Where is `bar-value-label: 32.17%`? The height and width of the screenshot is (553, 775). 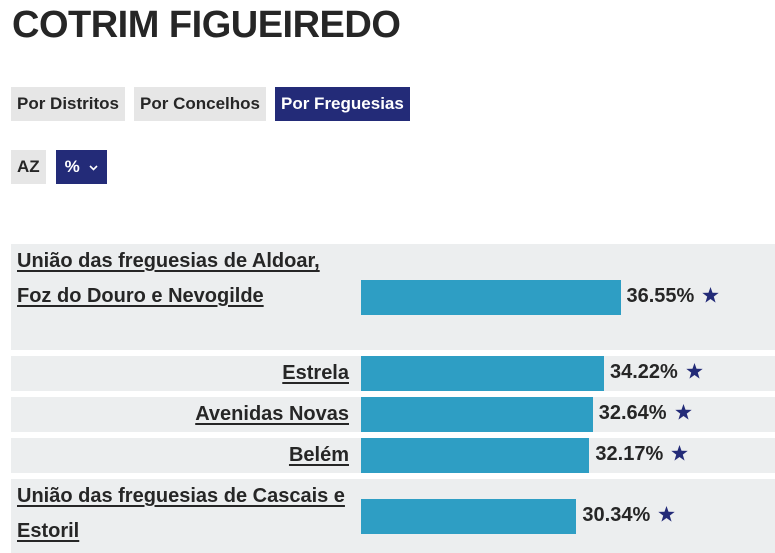
bar-value-label: 32.17% is located at coordinates (641, 454).